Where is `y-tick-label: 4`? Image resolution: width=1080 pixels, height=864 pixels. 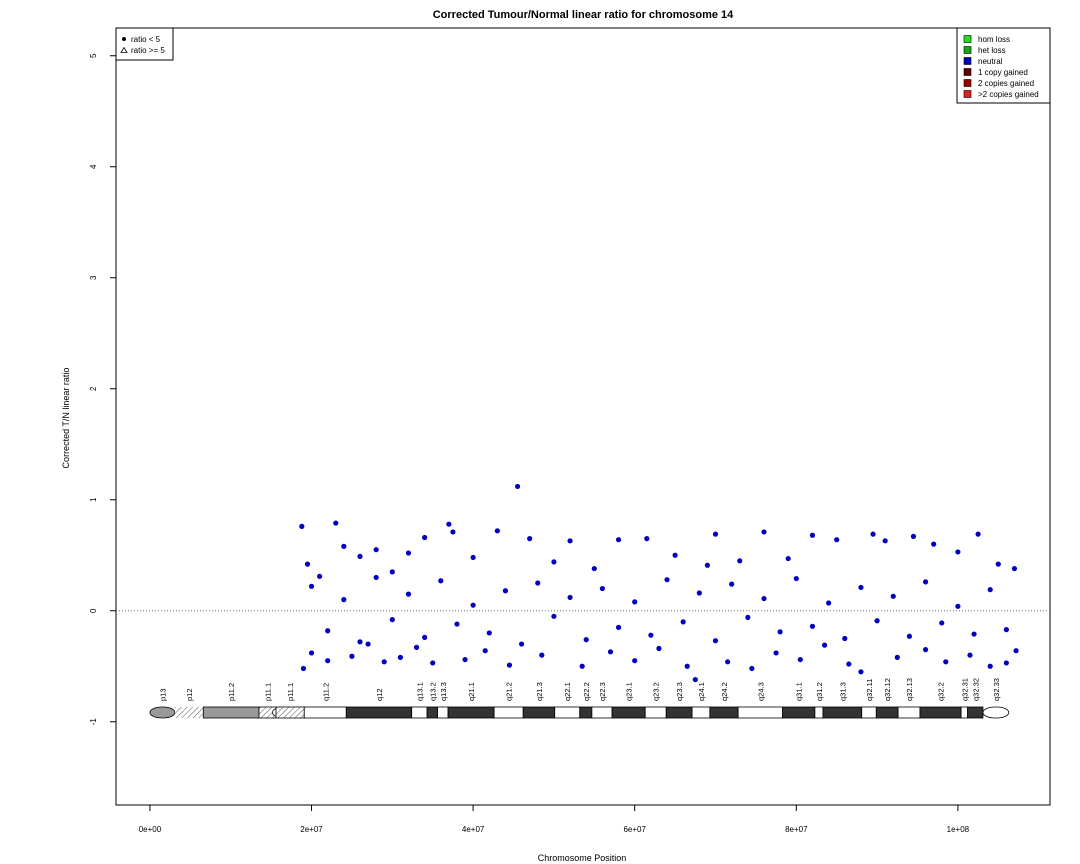
y-tick-label: 4 is located at coordinates (93, 166).